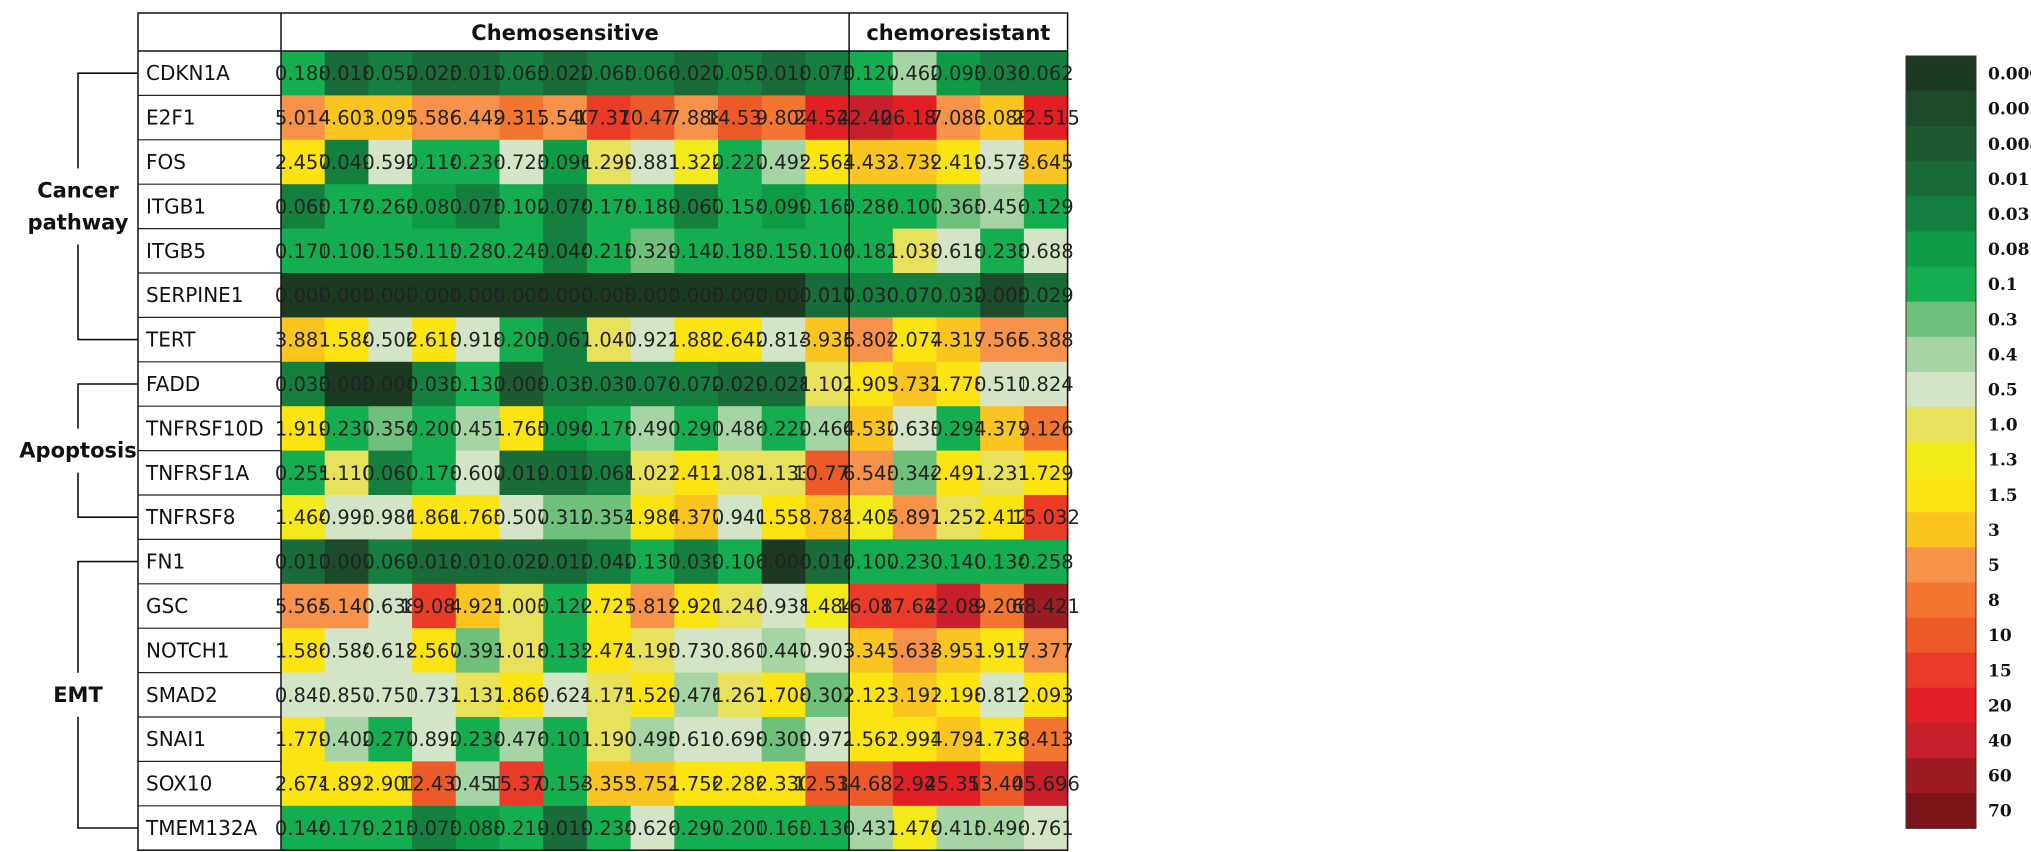 Image resolution: width=2031 pixels, height=852 pixels. I want to click on cell-value: 14.681, so click(871, 784).